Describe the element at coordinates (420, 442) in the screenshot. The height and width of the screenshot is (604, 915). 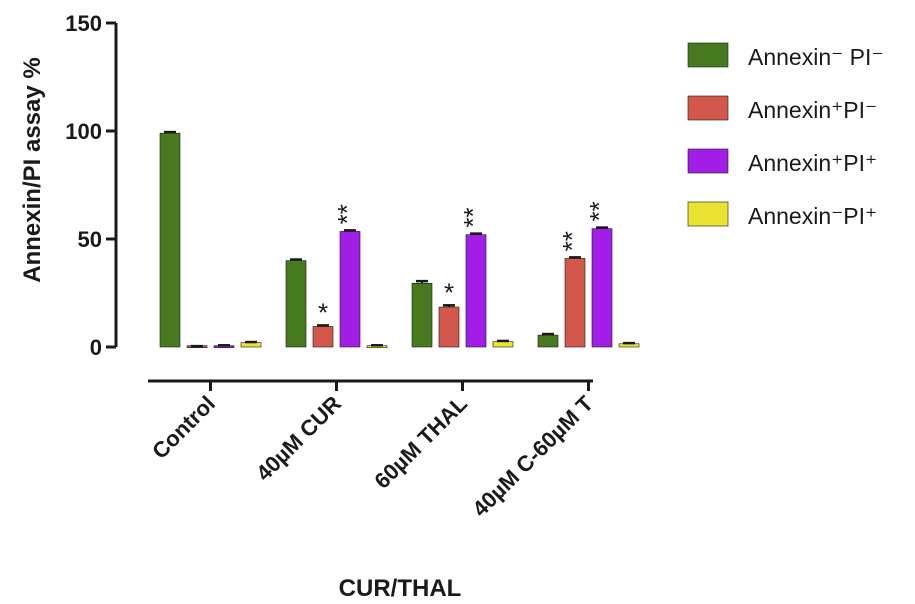
I see `x-tick-label: 60µM THAL` at that location.